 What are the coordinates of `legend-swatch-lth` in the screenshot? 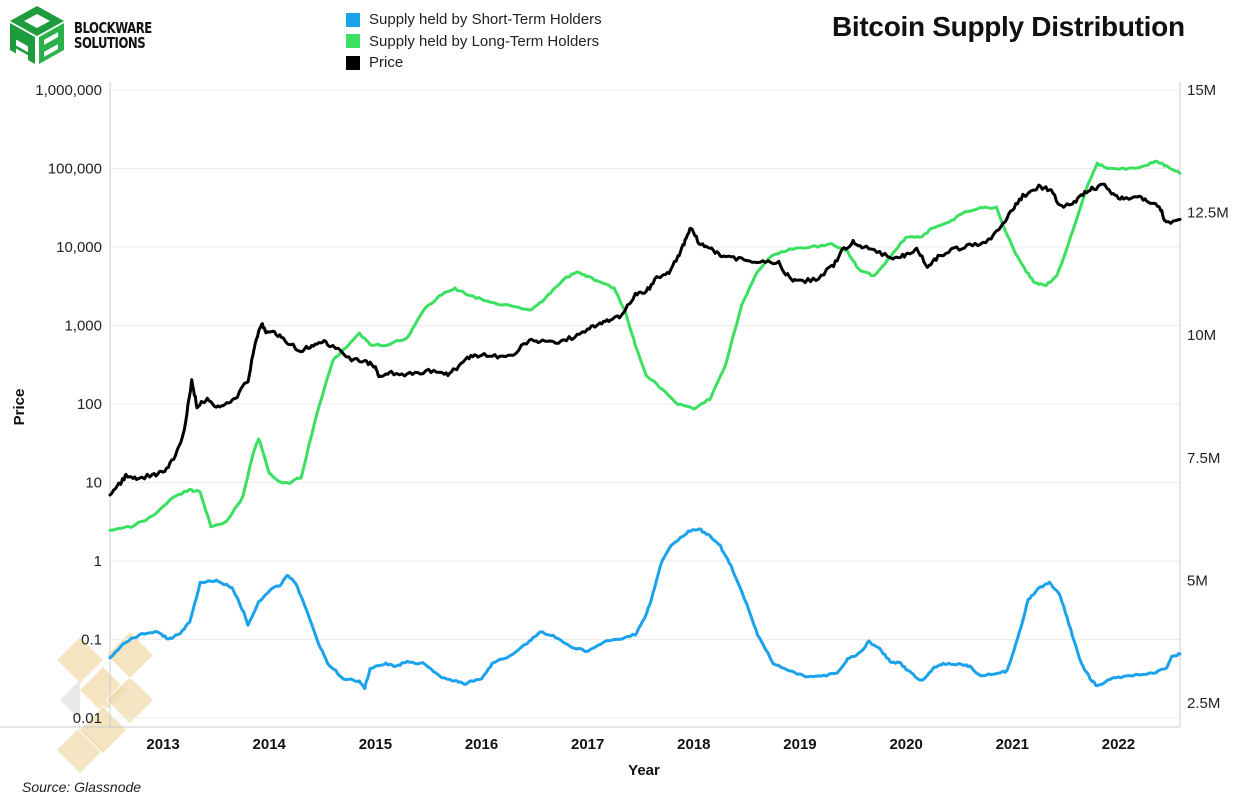 It's located at (353, 41).